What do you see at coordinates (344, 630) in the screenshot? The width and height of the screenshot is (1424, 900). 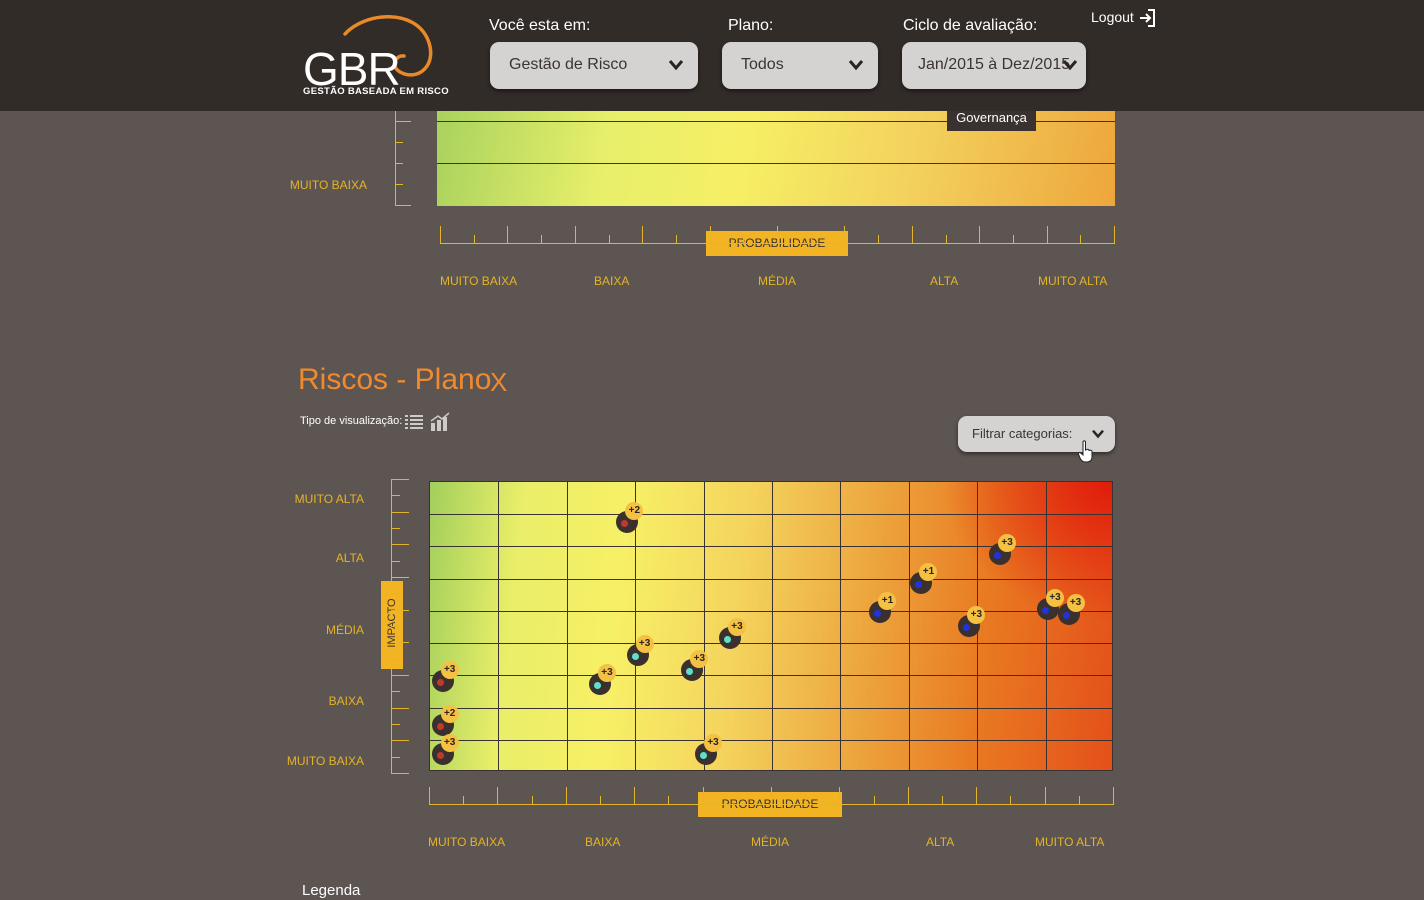 I see `y-label: MÉDIA` at bounding box center [344, 630].